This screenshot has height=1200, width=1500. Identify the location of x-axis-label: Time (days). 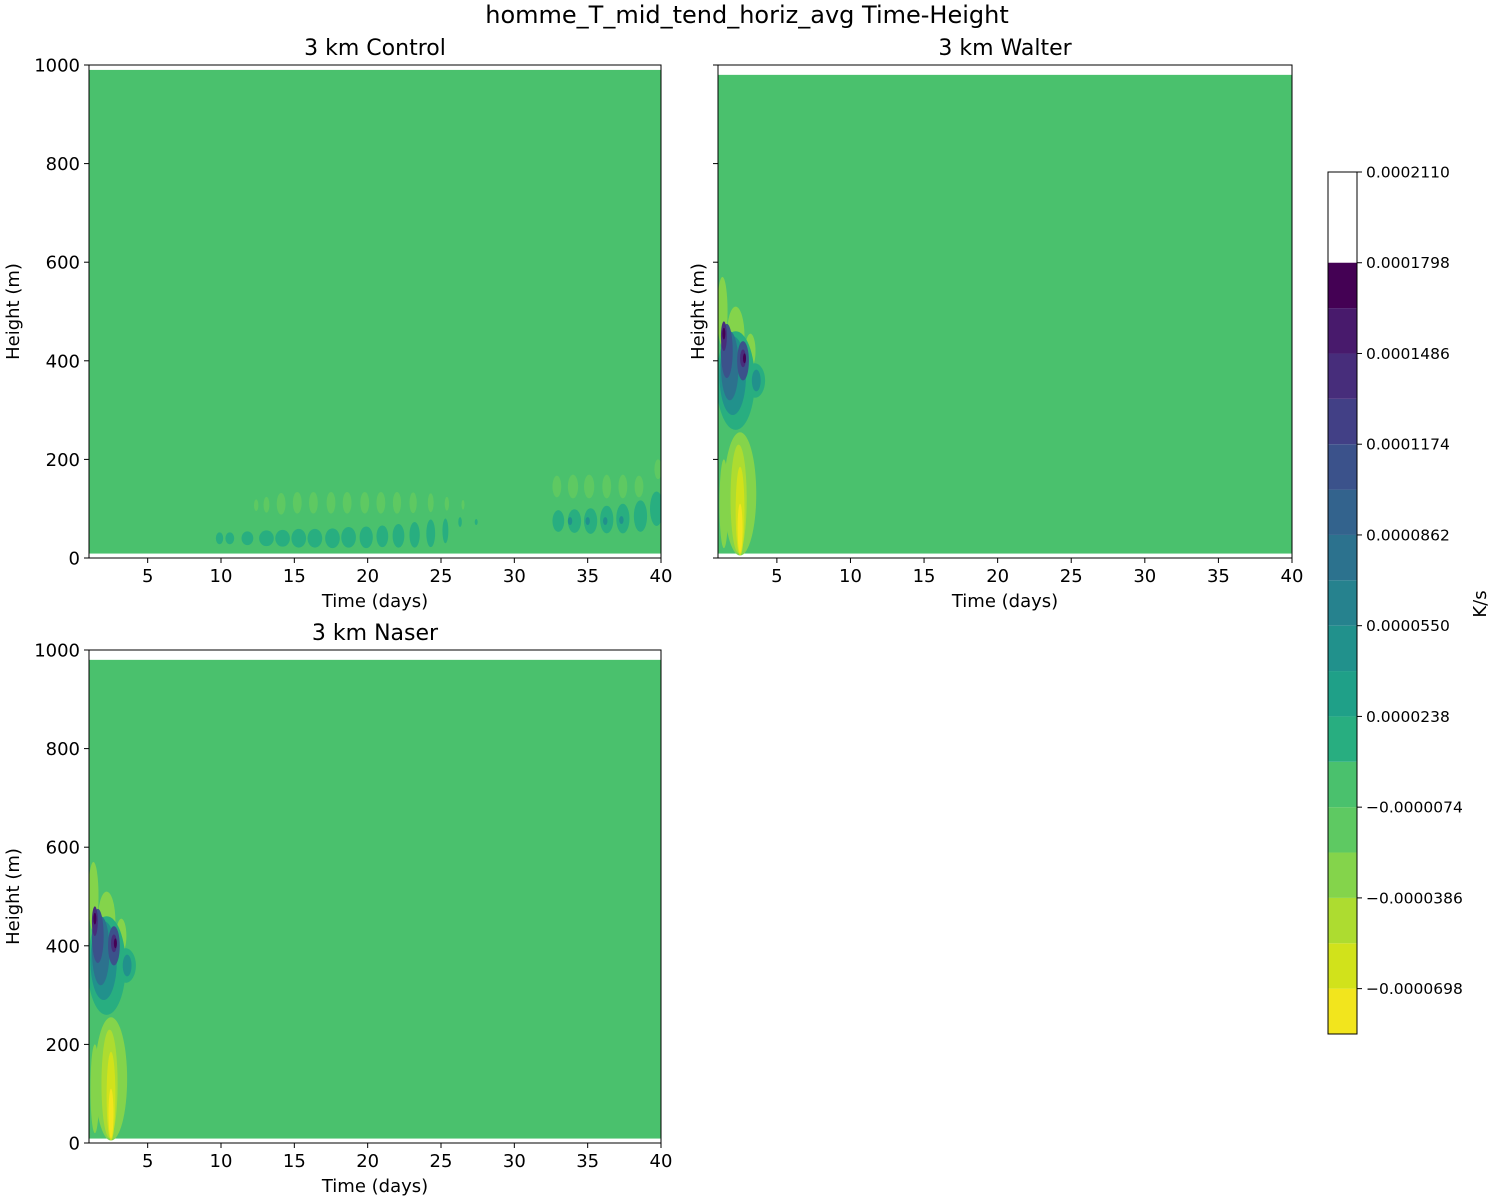
(374, 601).